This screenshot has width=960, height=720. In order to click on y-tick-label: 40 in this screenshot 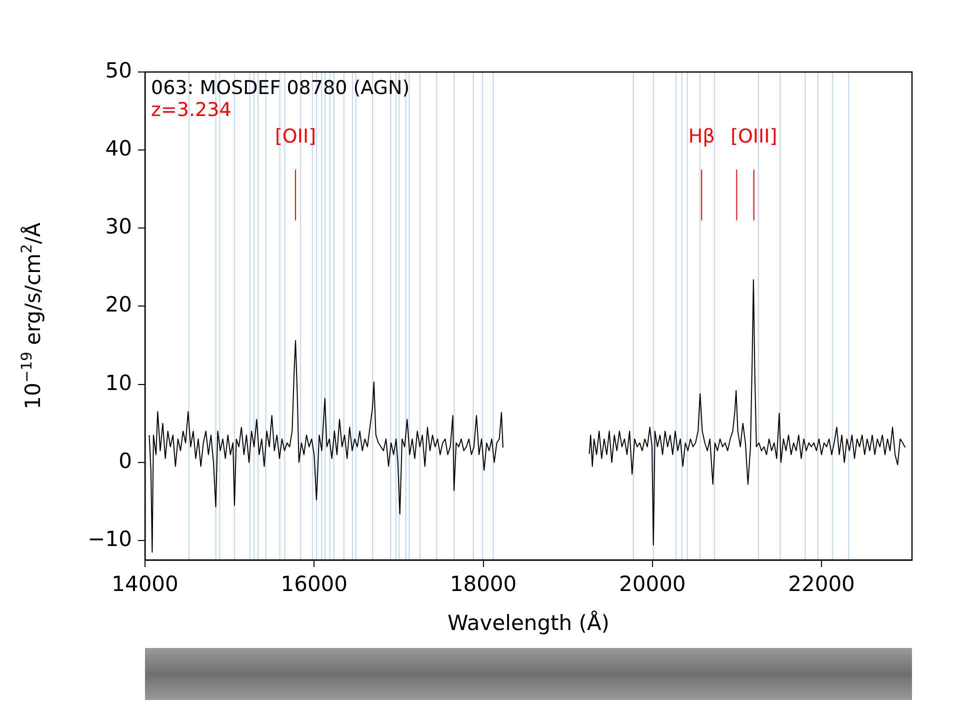, I will do `click(118, 148)`.